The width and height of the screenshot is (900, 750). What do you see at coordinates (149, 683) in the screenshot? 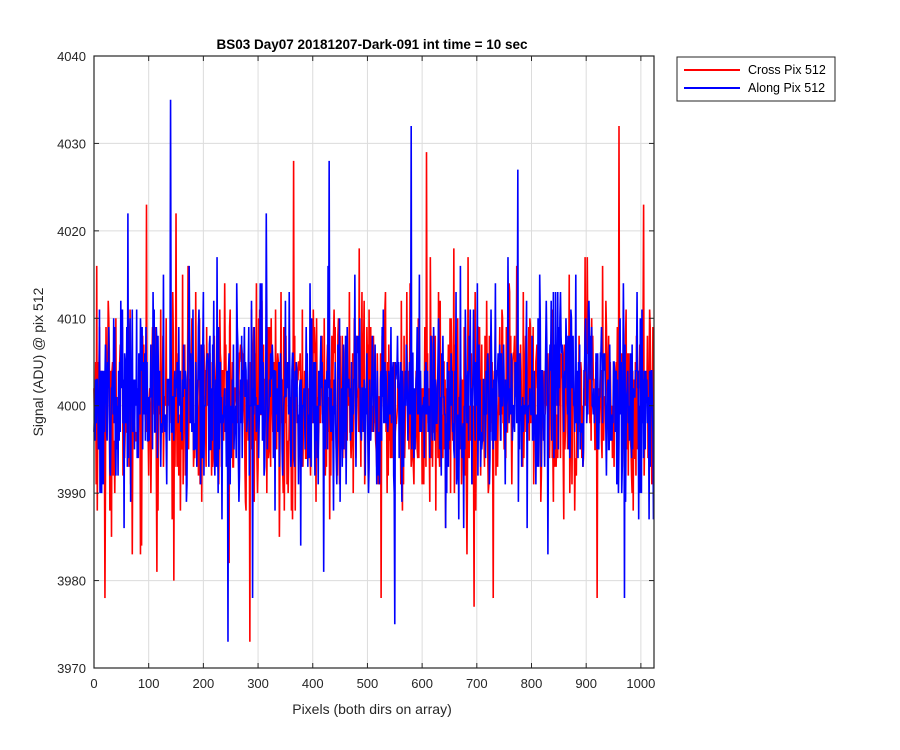
I see `x-tick-label: 100` at bounding box center [149, 683].